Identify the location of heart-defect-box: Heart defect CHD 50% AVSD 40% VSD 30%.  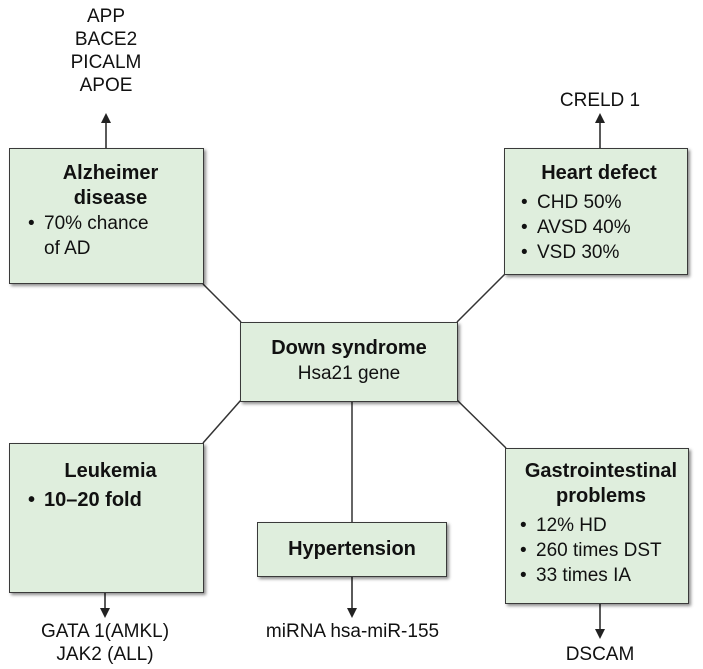
(596, 211).